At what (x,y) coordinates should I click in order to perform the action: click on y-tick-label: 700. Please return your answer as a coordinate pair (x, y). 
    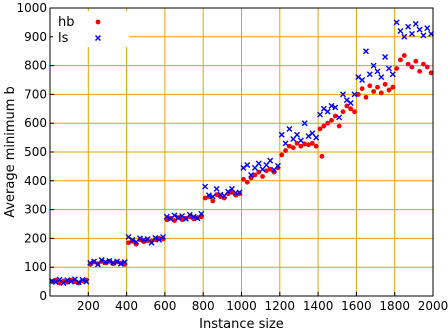
    Looking at the image, I should click on (35, 94).